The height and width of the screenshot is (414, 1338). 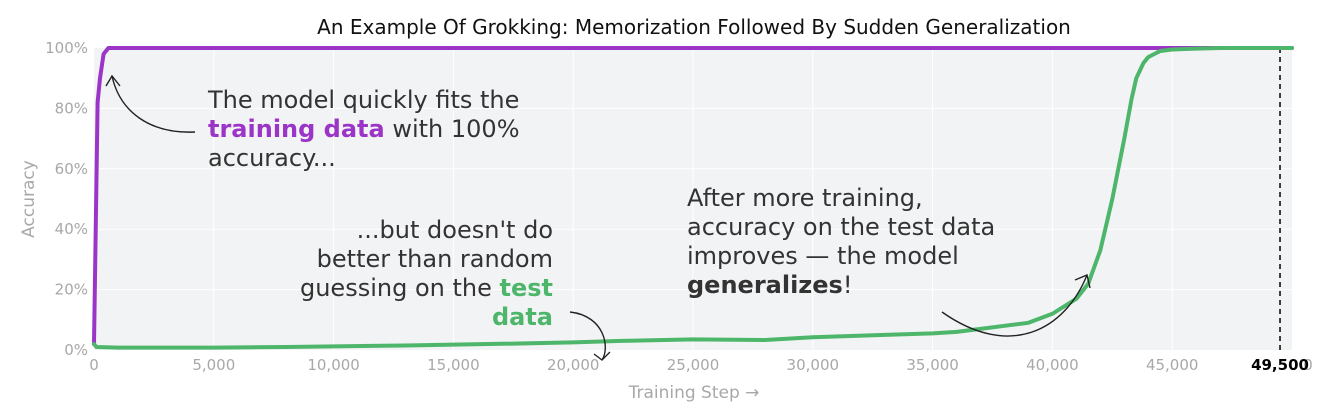 I want to click on annotation-generalize-line: improves — the model, so click(x=823, y=256).